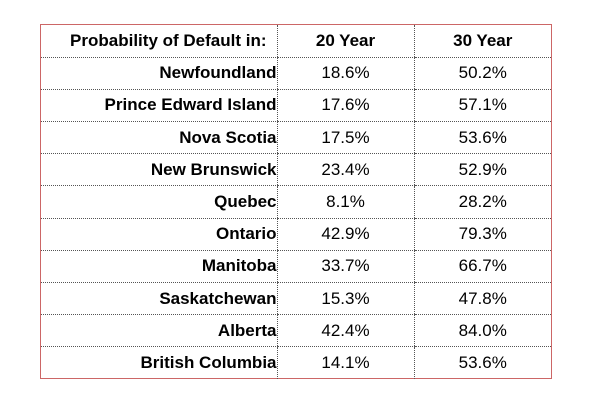 The image size is (594, 402). I want to click on value-30-year: 52.9%, so click(482, 170).